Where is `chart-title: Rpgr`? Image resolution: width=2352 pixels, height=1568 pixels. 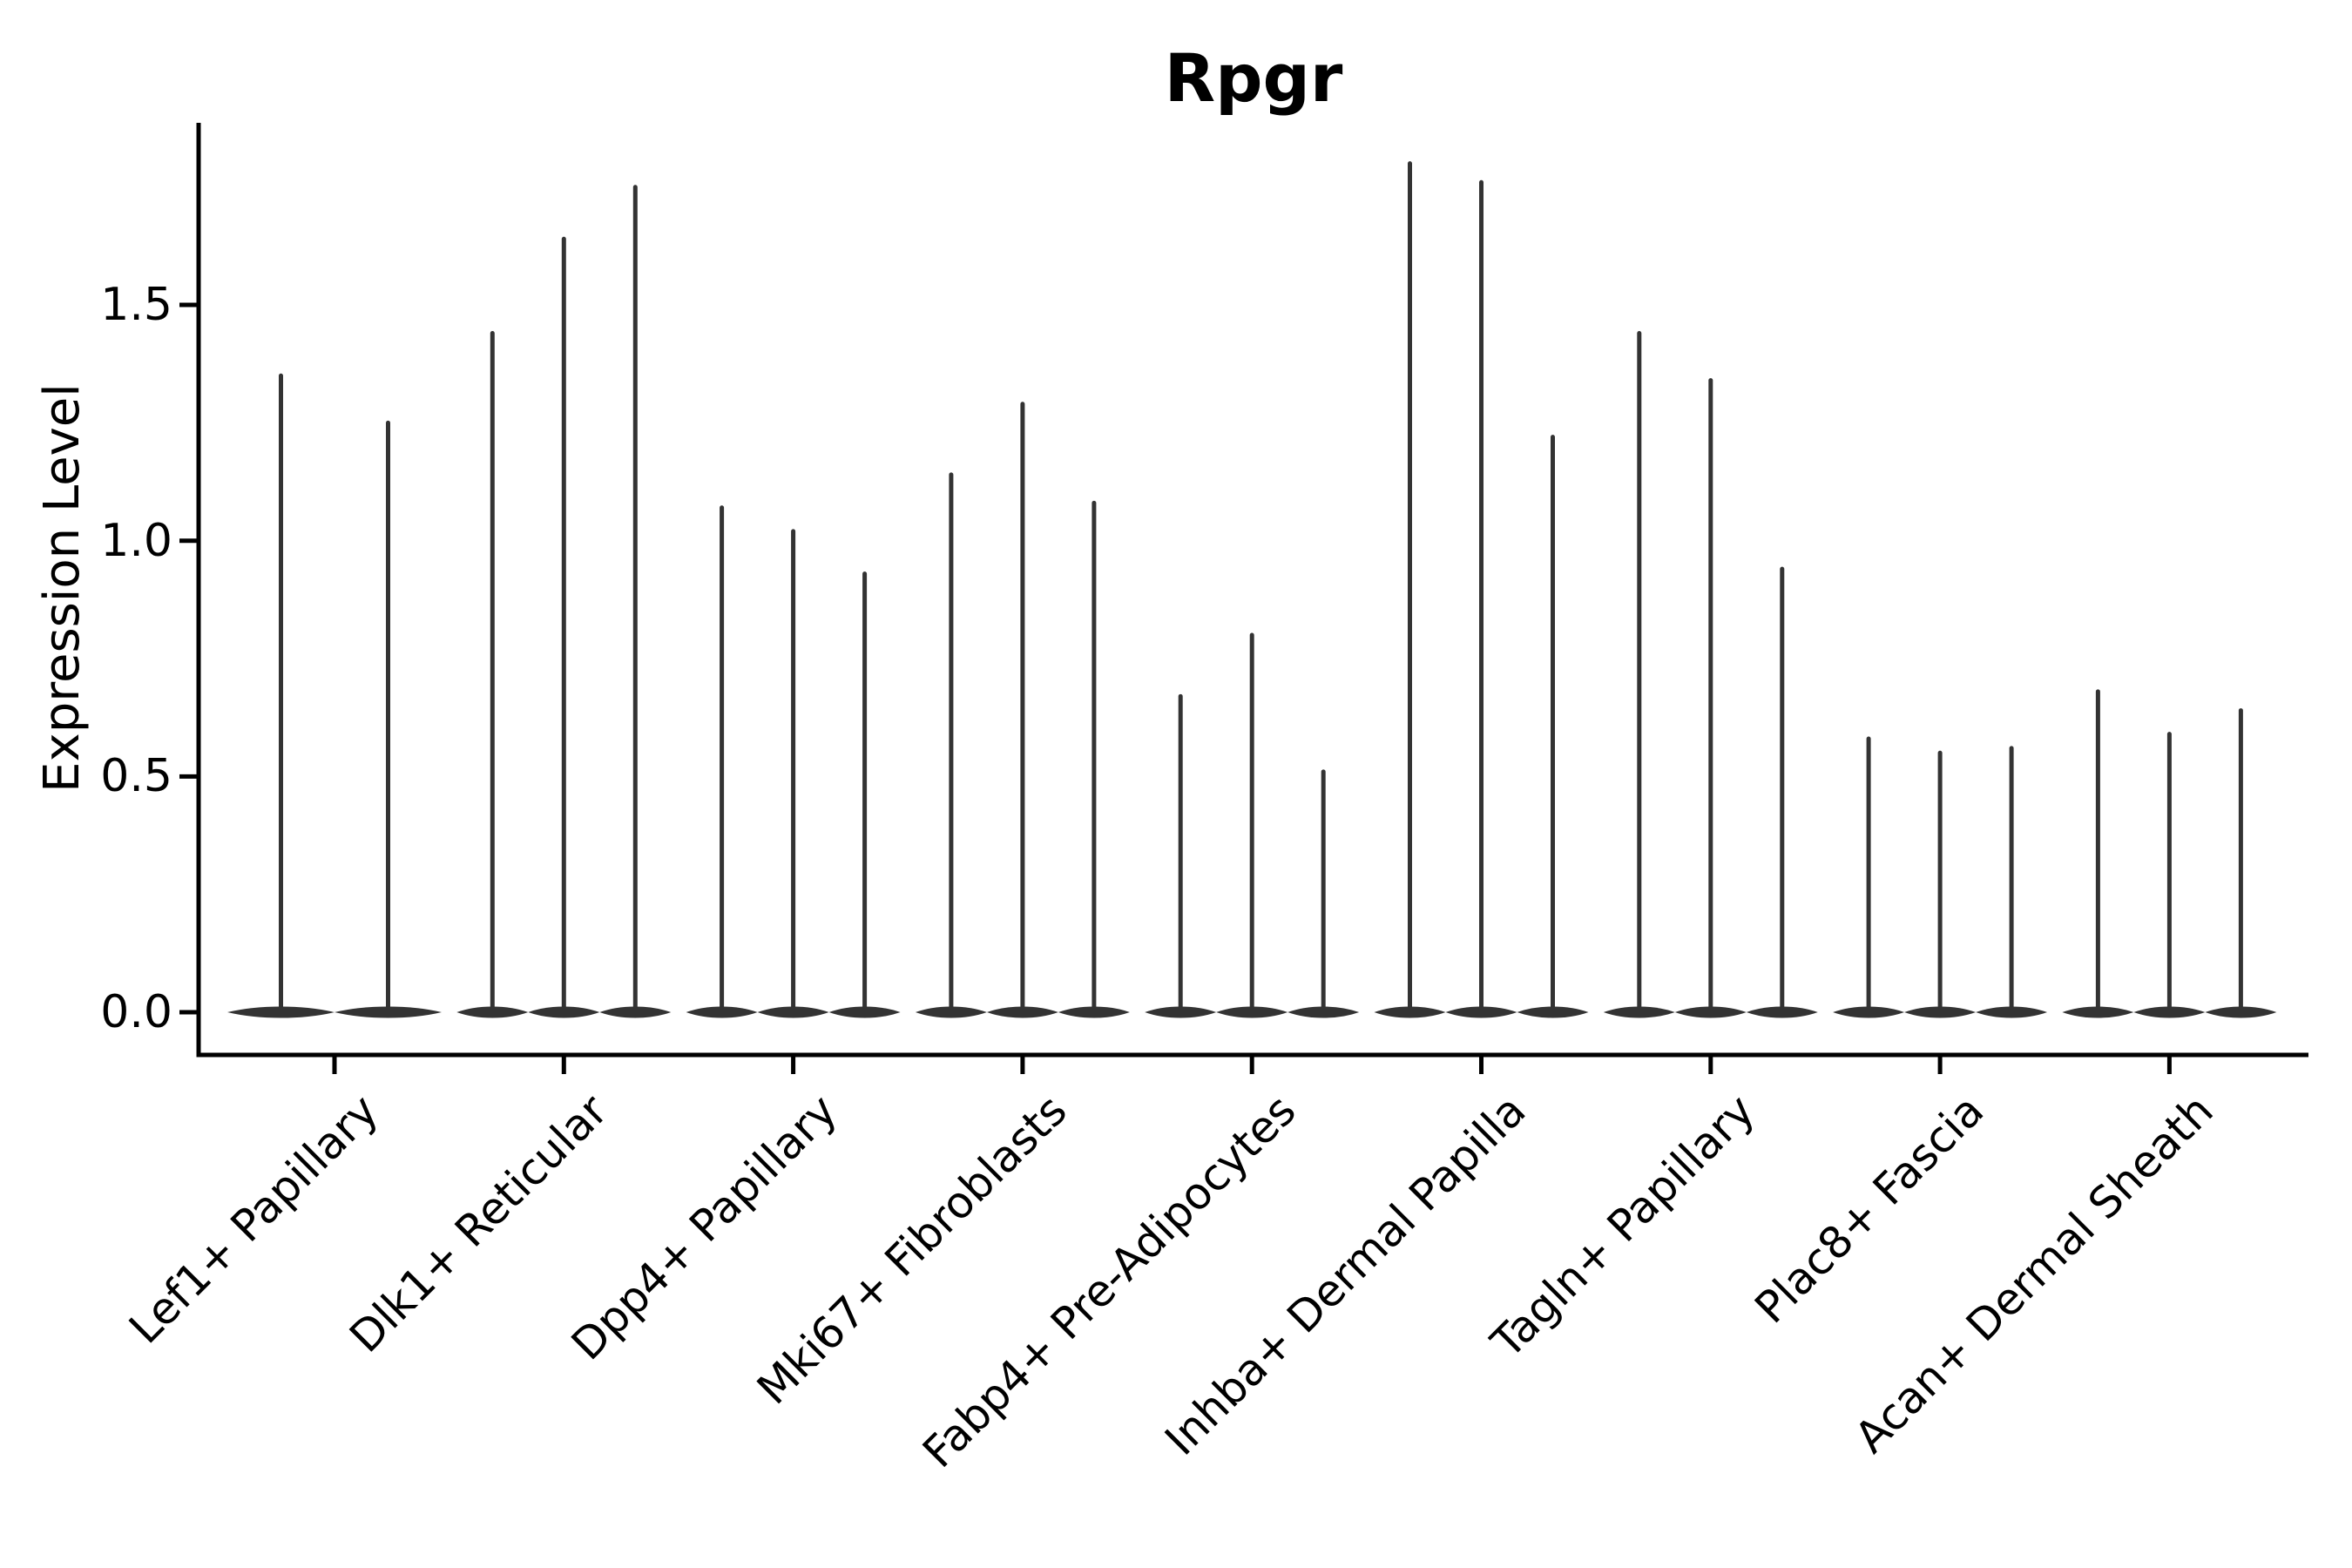
chart-title: Rpgr is located at coordinates (1253, 78).